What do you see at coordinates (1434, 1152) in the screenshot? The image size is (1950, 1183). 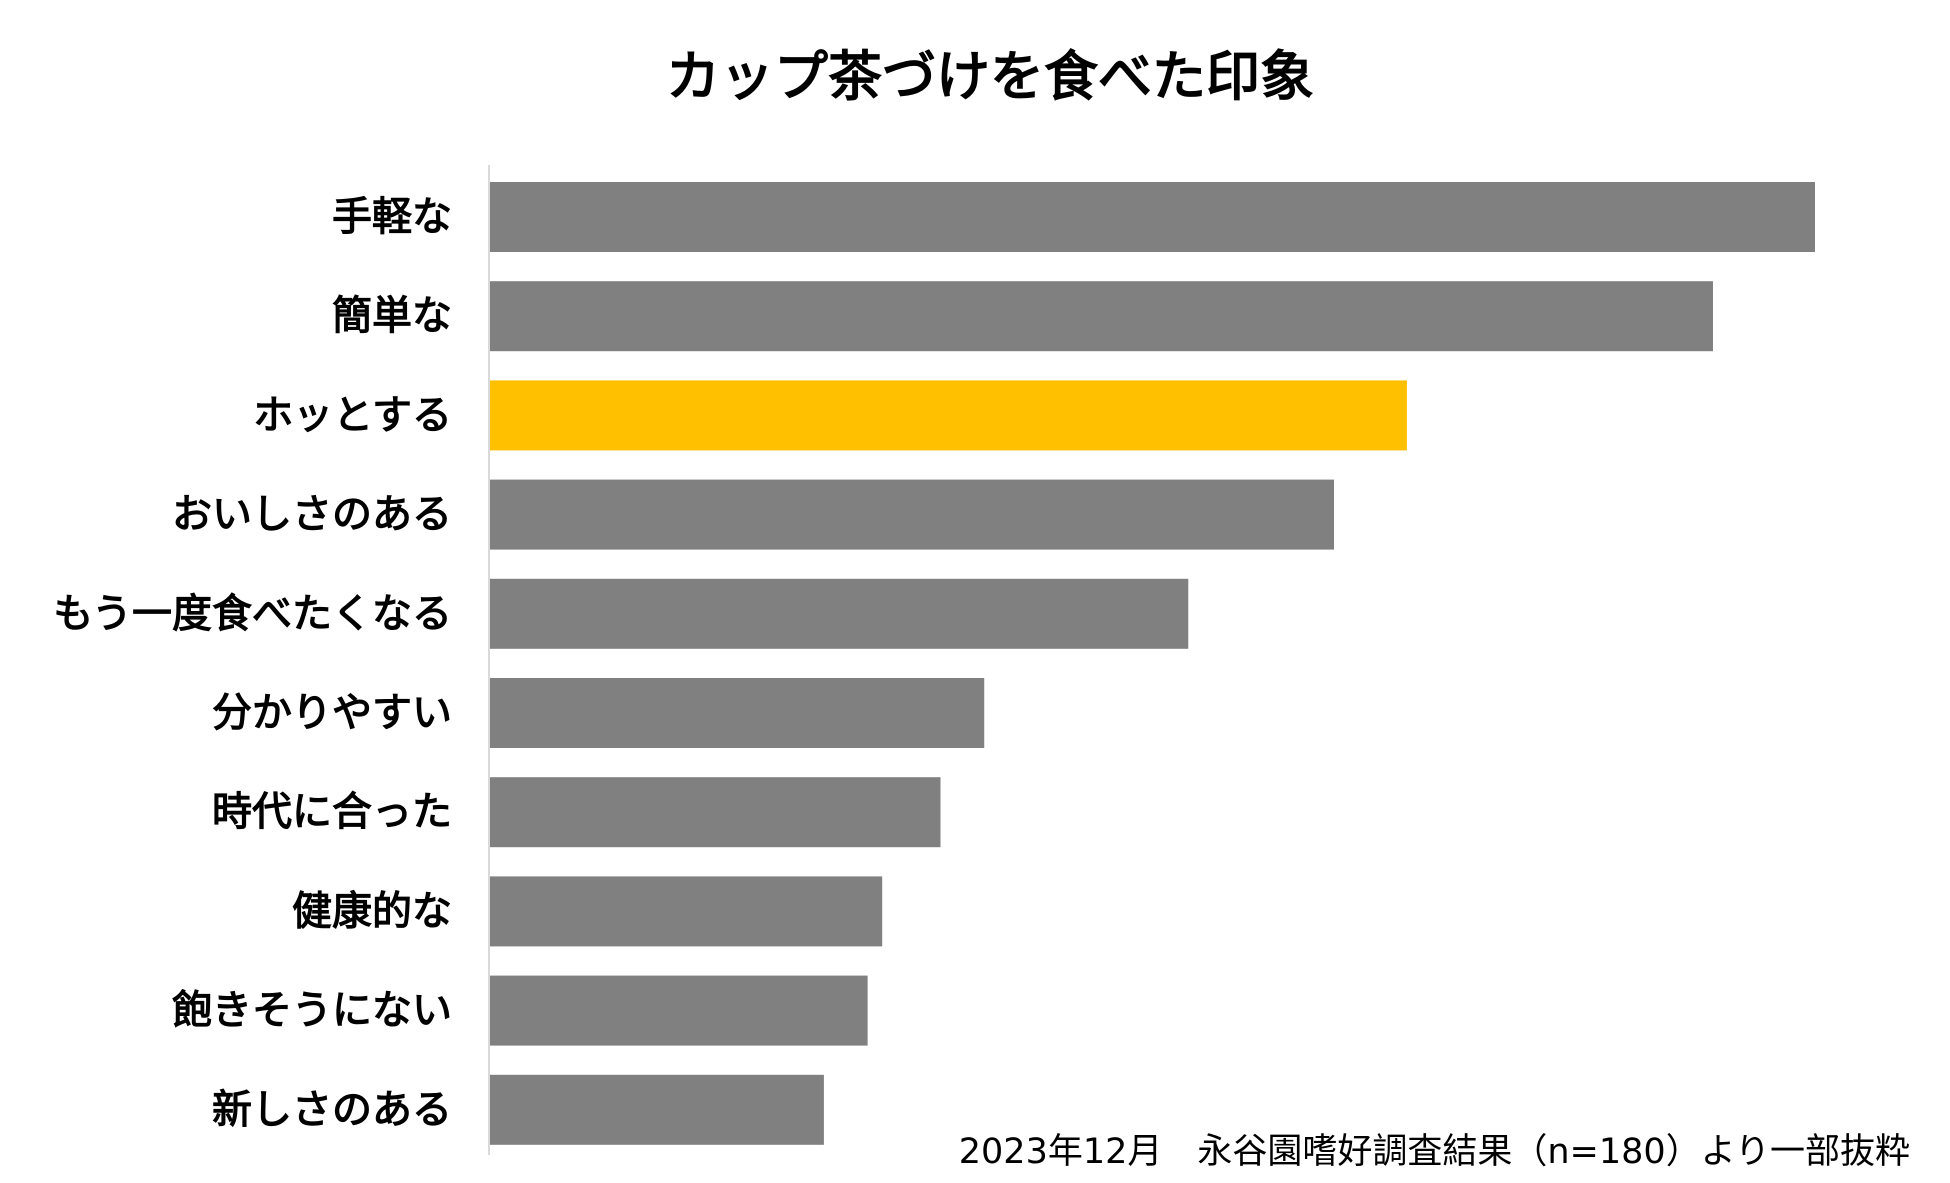 I see `source-note: 2023年12月 永谷園嗜好調査結果（n=180）より一部抜粋` at bounding box center [1434, 1152].